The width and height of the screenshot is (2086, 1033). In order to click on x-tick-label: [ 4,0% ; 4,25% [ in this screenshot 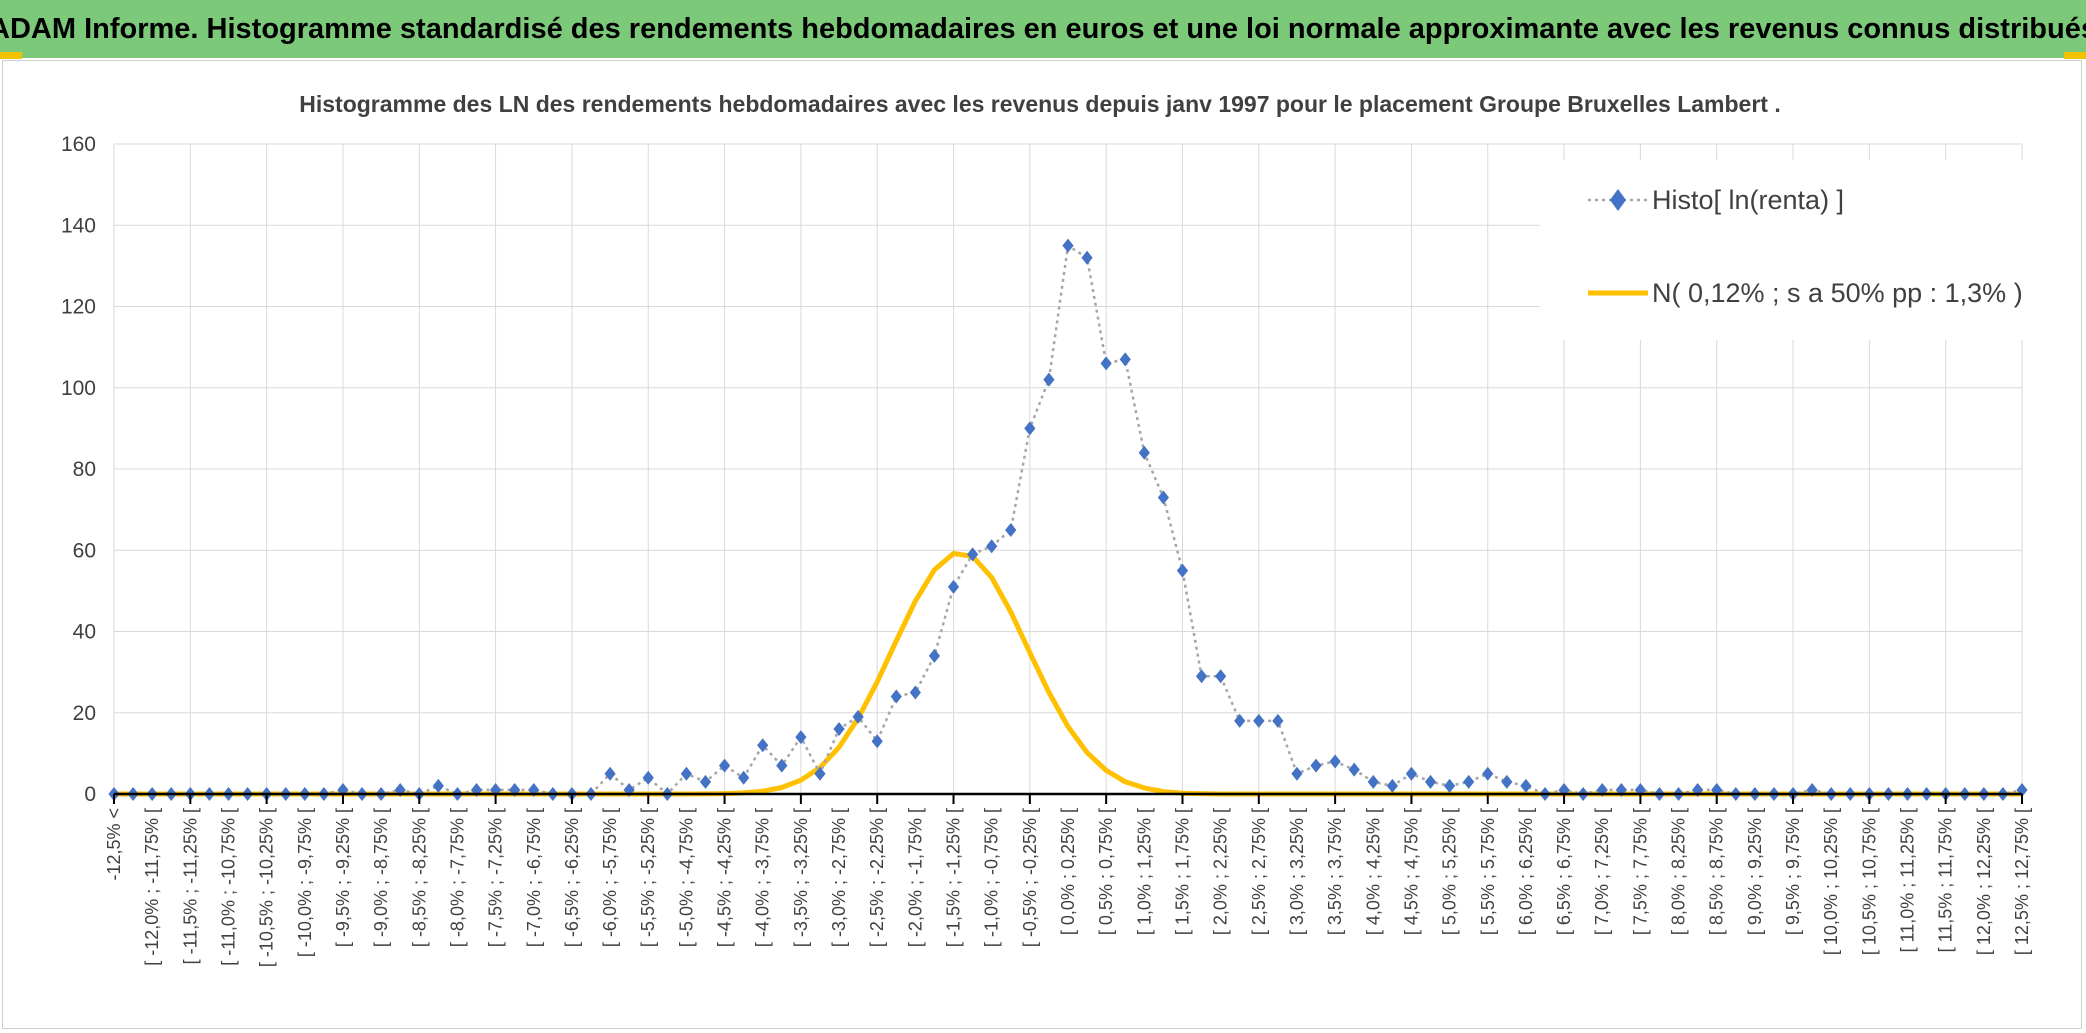, I will do `click(1373, 871)`.